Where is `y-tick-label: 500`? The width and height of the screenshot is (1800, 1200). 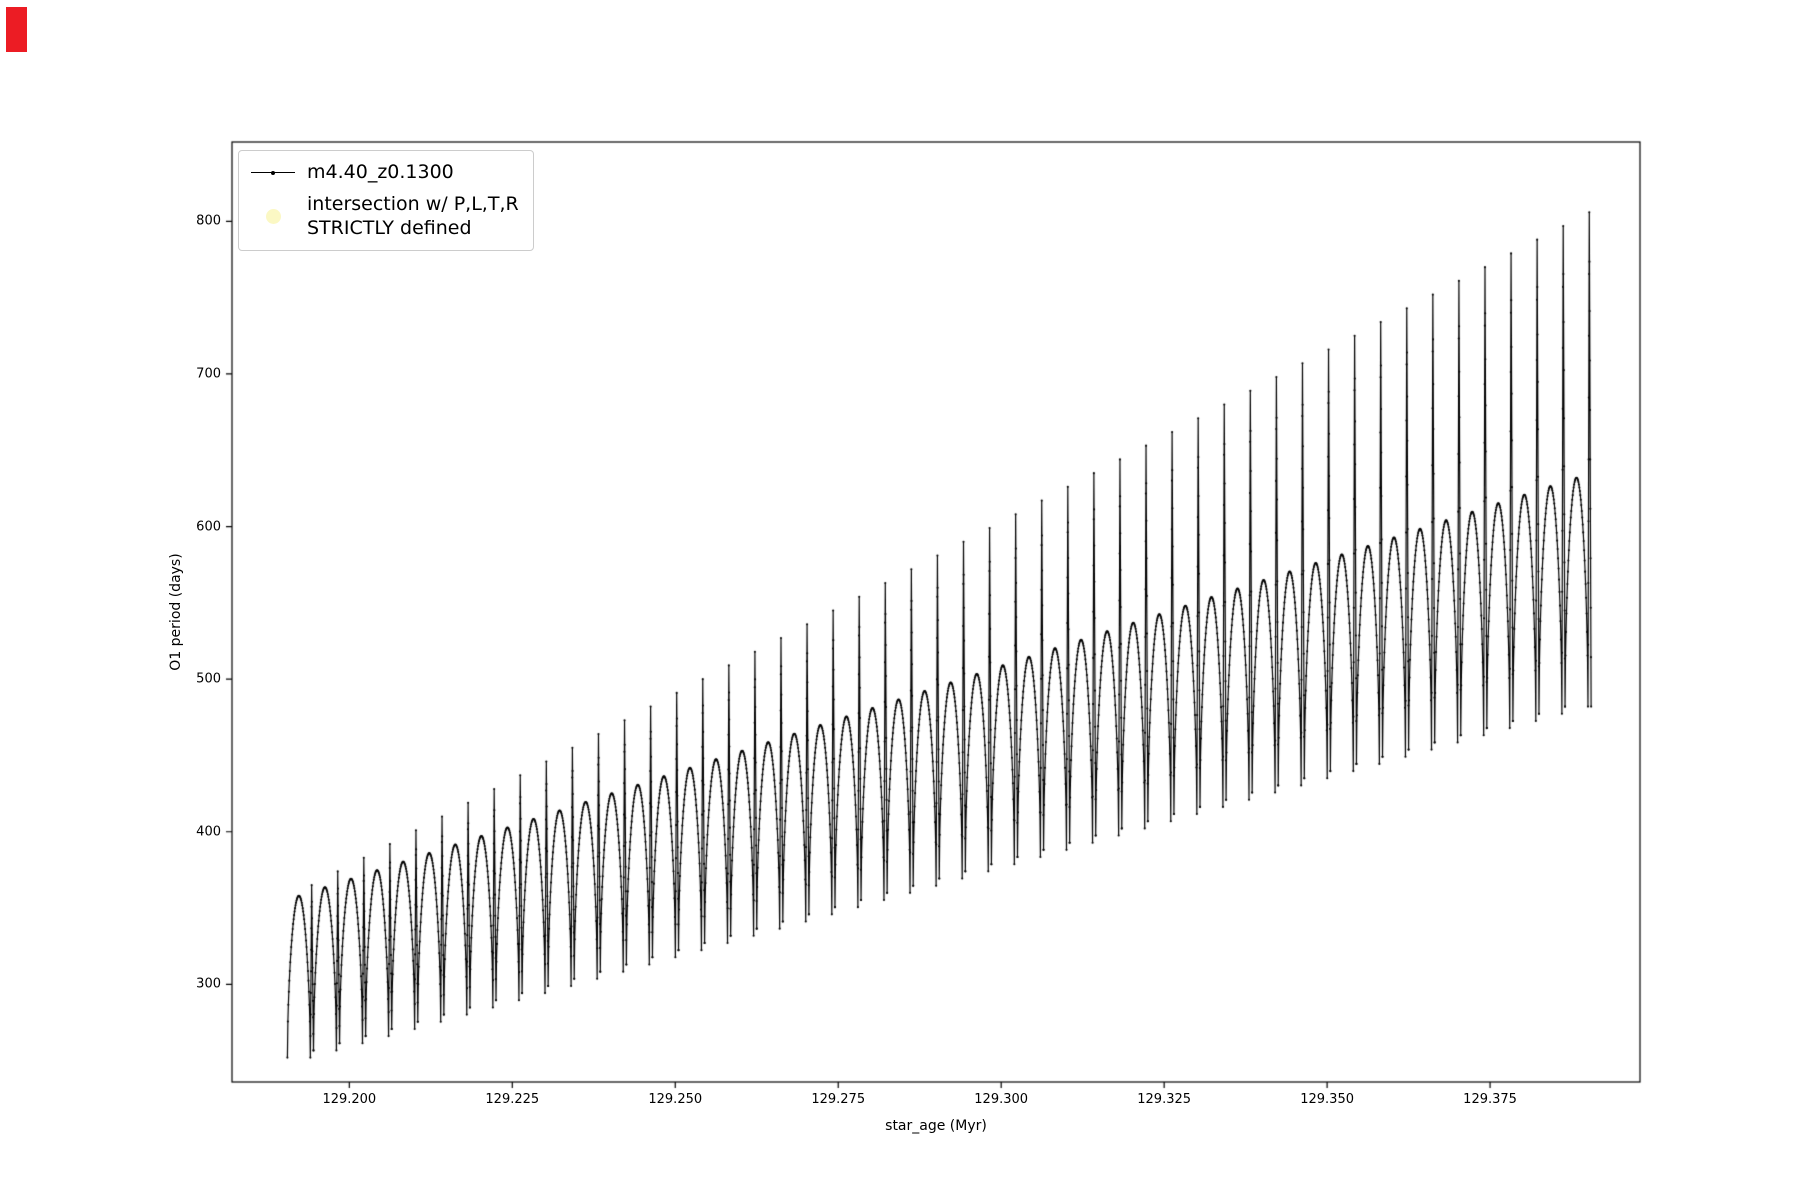 y-tick-label: 500 is located at coordinates (208, 679).